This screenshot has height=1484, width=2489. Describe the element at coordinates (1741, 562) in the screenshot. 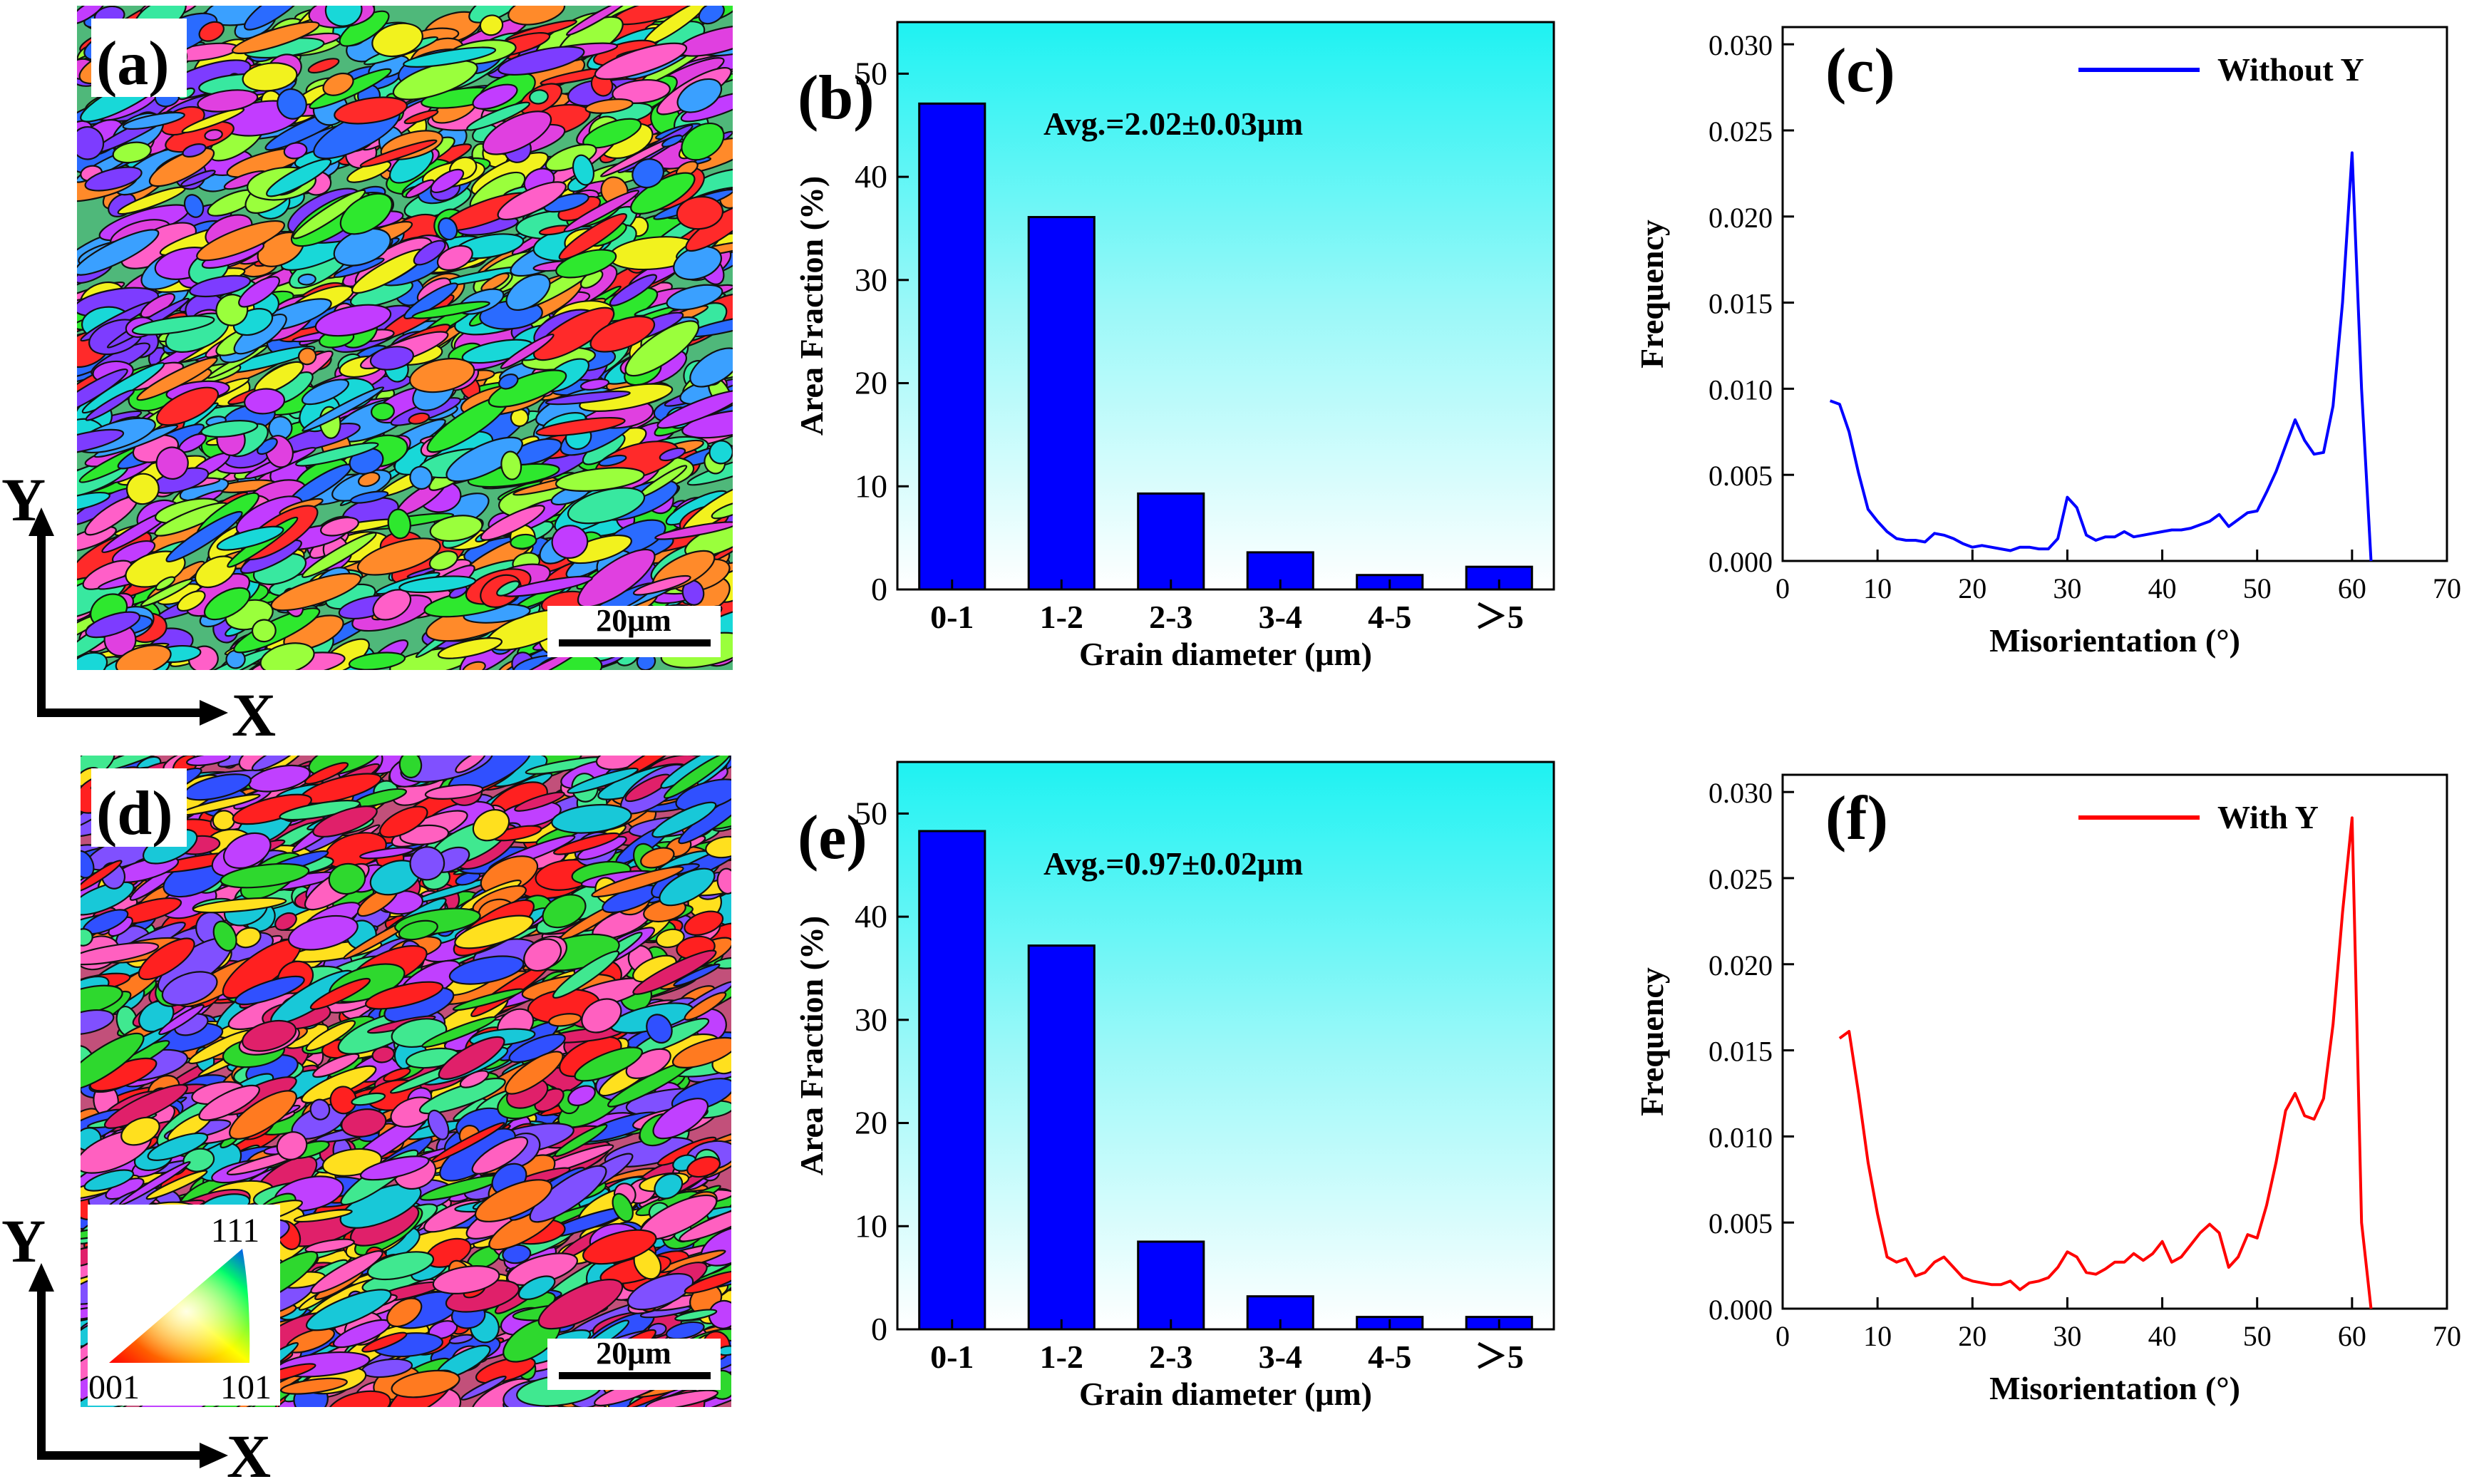

I see `y-tick-label: 0.000` at that location.